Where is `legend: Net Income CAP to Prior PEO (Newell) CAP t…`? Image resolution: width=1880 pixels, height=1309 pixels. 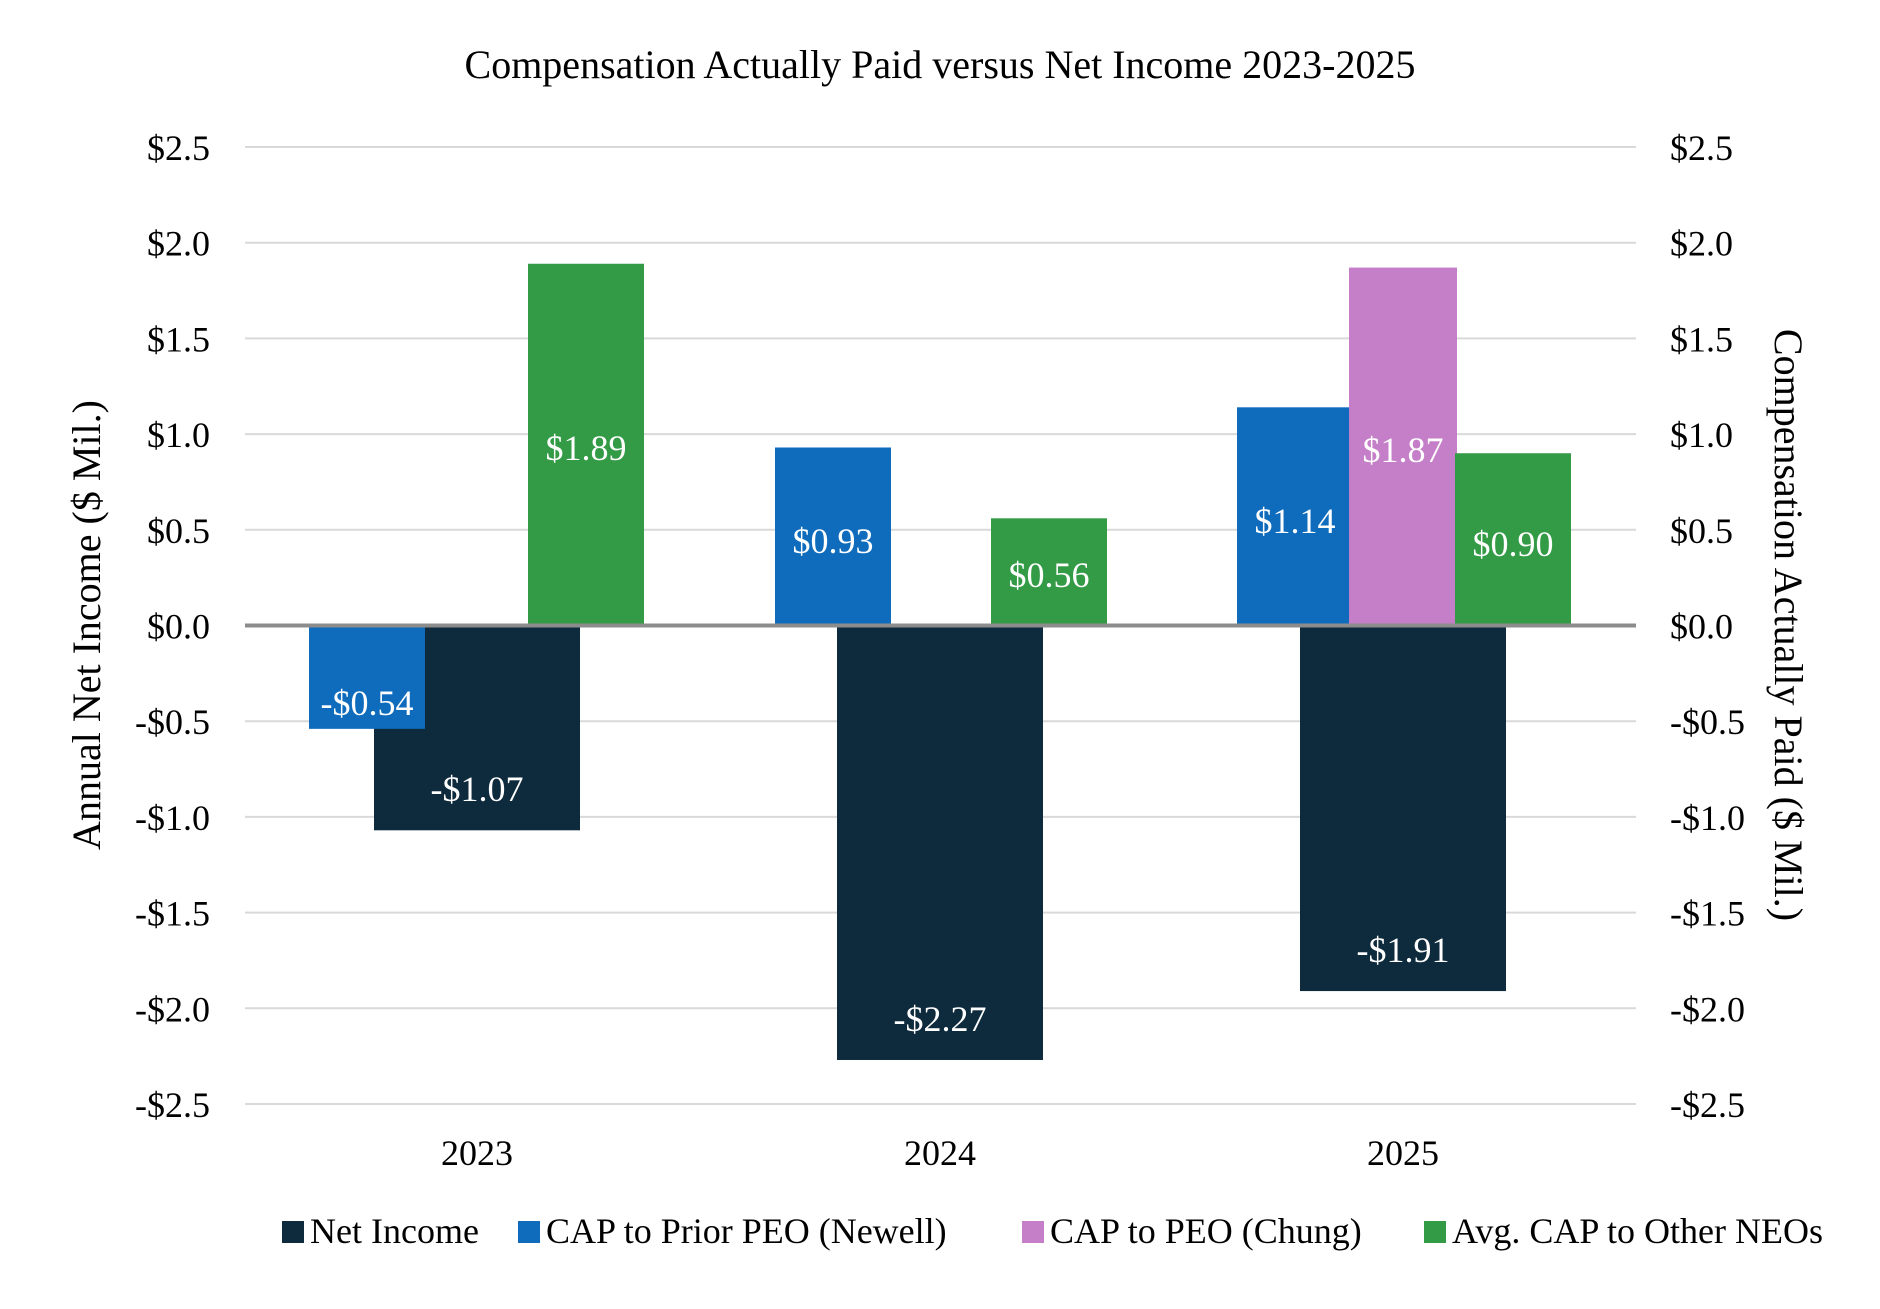
legend: Net Income CAP to Prior PEO (Newell) CAP t… is located at coordinates (1052, 1231).